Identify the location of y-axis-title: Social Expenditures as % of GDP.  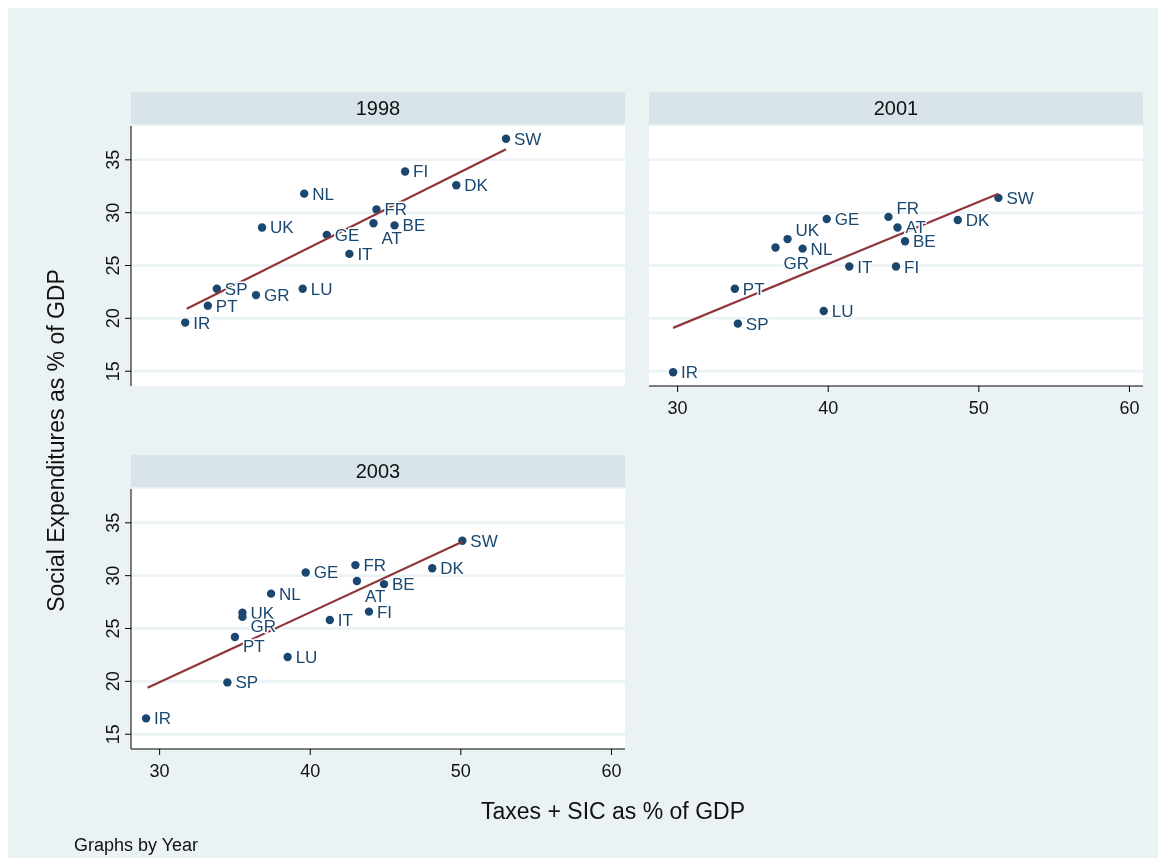
(56, 440).